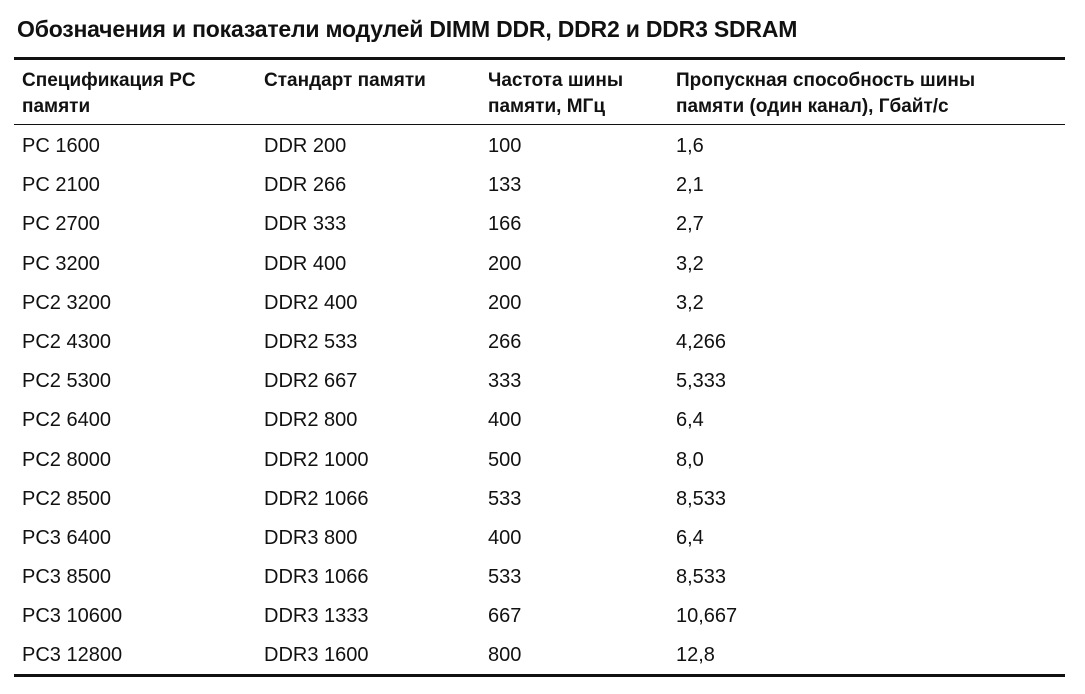  What do you see at coordinates (61, 146) in the screenshot?
I see `cell-pc-spec: PC 1600` at bounding box center [61, 146].